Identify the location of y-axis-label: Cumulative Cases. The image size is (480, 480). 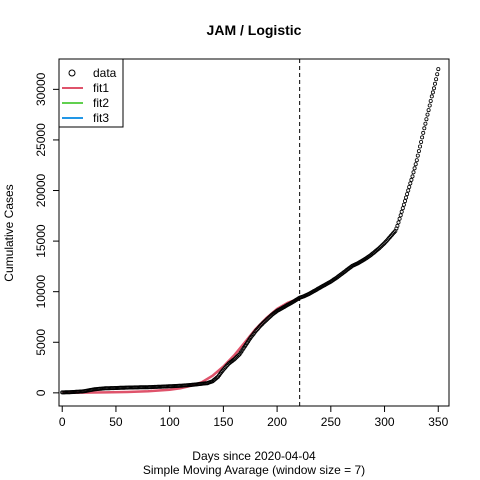
(9, 232).